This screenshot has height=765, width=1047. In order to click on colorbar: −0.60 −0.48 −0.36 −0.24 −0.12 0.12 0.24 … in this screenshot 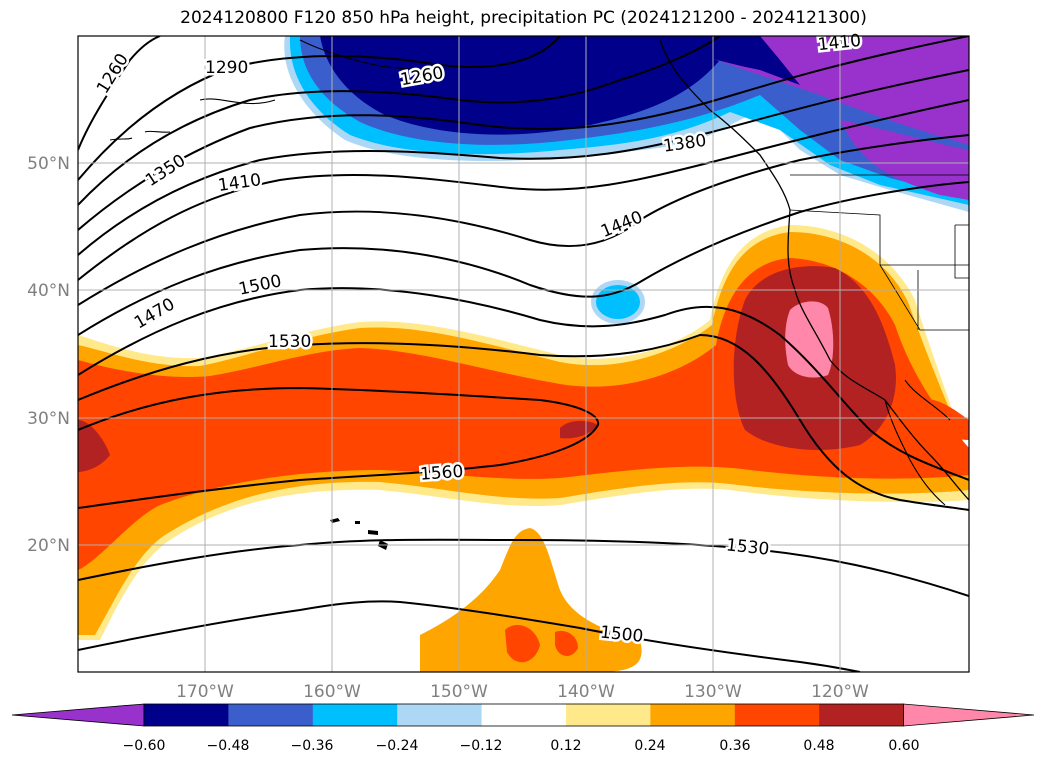, I will do `click(523, 728)`.